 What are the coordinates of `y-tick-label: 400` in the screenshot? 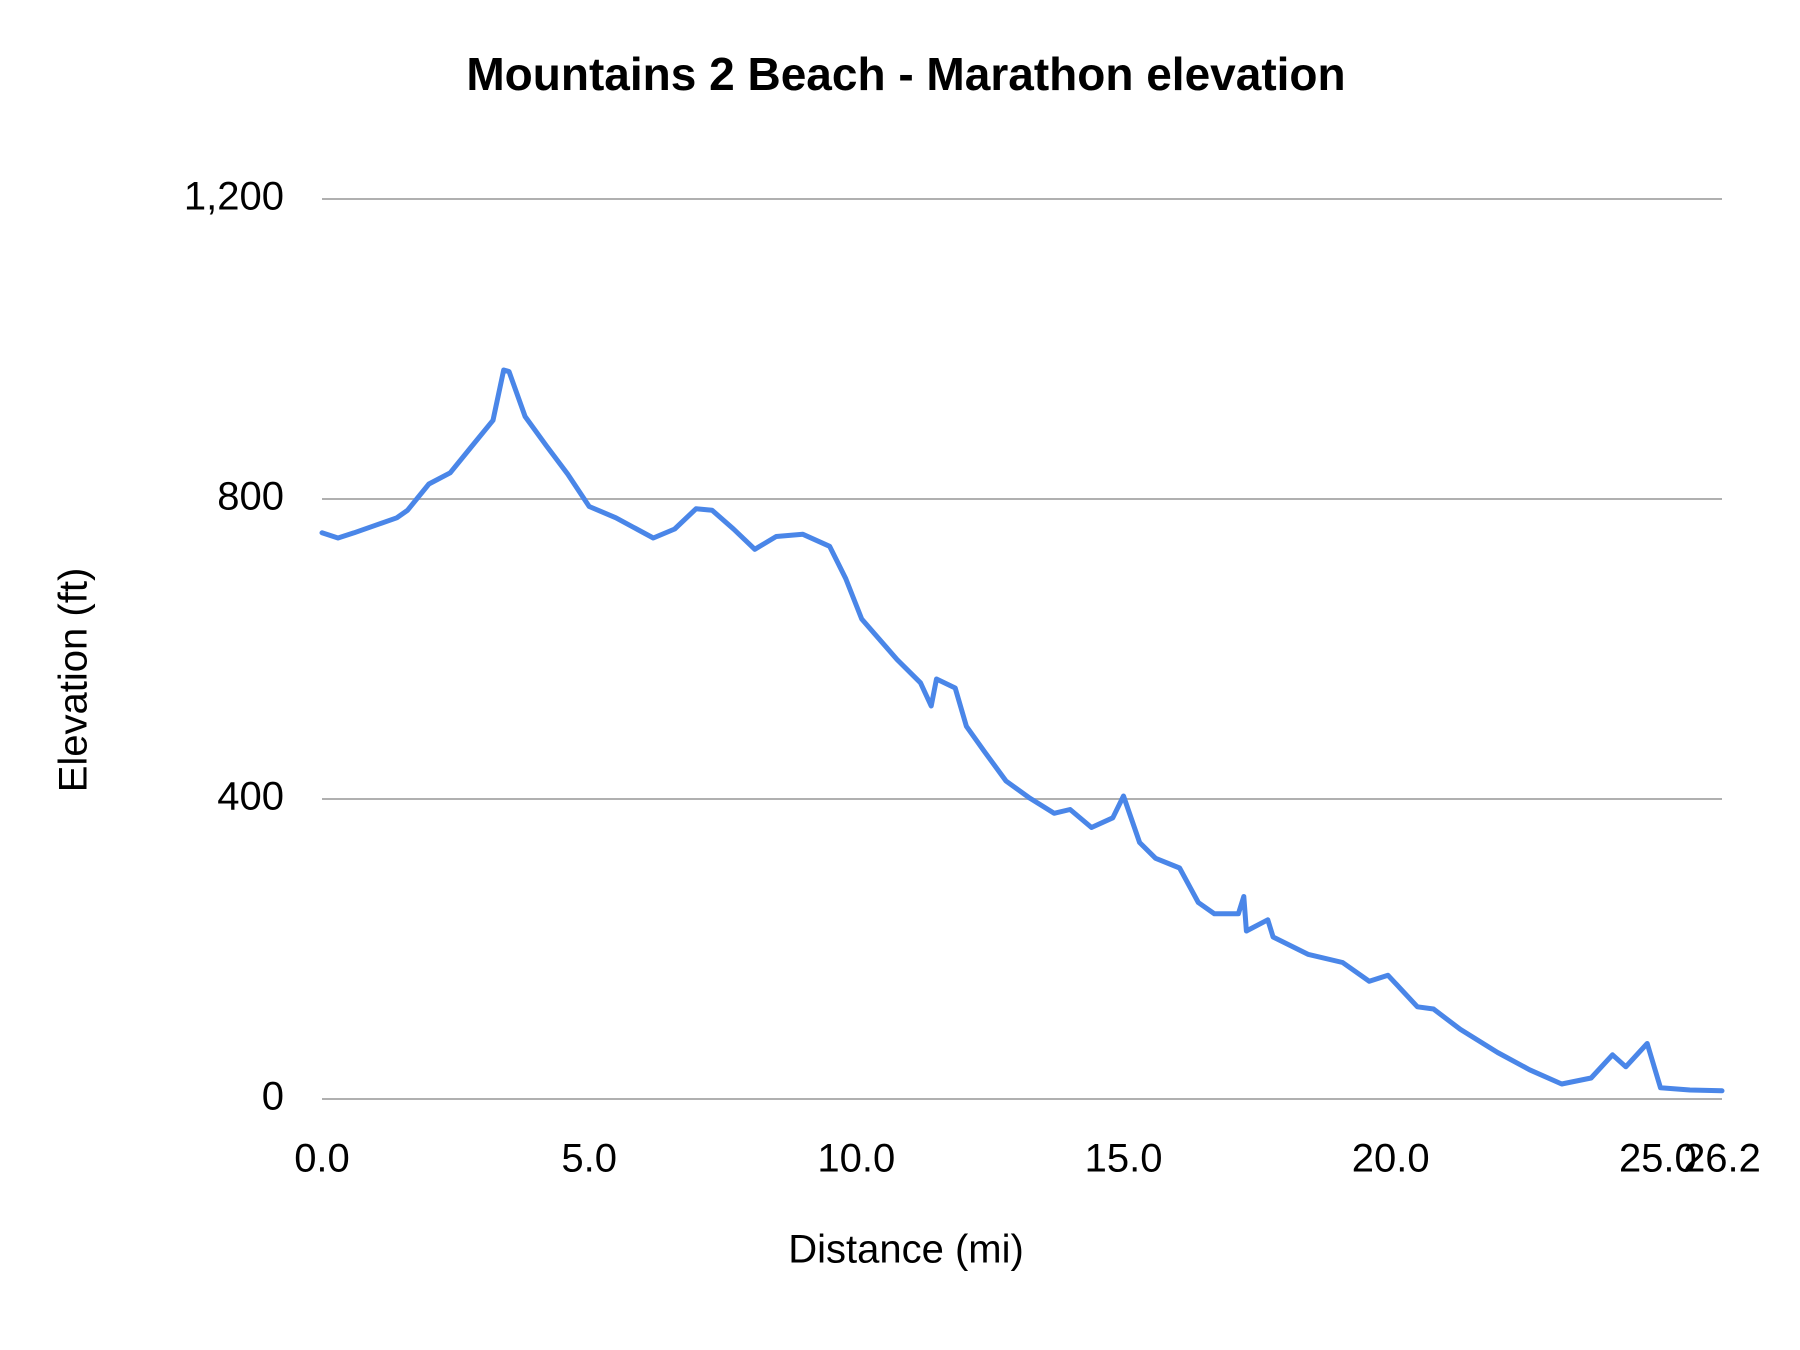 It's located at (250, 797).